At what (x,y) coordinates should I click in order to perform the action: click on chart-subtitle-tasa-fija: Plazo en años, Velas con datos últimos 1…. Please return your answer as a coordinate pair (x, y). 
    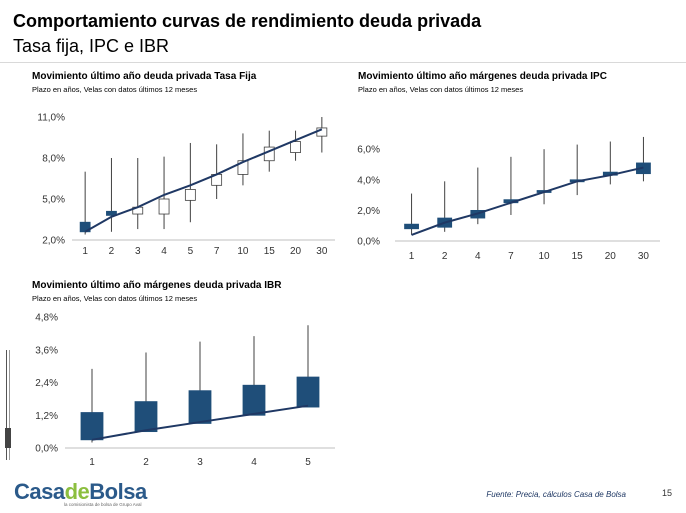
    Looking at the image, I should click on (115, 89).